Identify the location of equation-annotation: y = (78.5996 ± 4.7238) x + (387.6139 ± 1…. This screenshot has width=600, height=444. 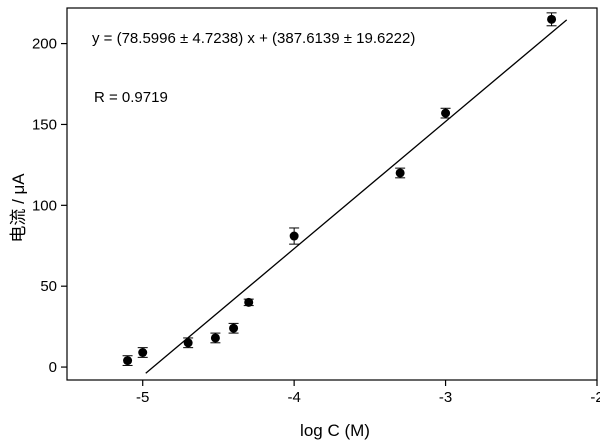
(253, 38).